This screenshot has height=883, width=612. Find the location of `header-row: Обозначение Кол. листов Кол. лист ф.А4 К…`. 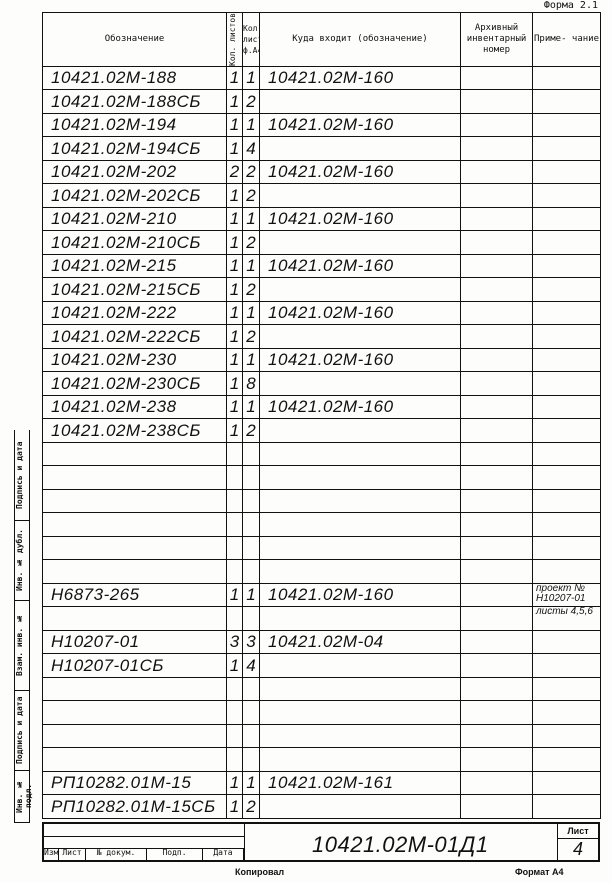

header-row: Обозначение Кол. листов Кол. лист ф.А4 К… is located at coordinates (321, 39).